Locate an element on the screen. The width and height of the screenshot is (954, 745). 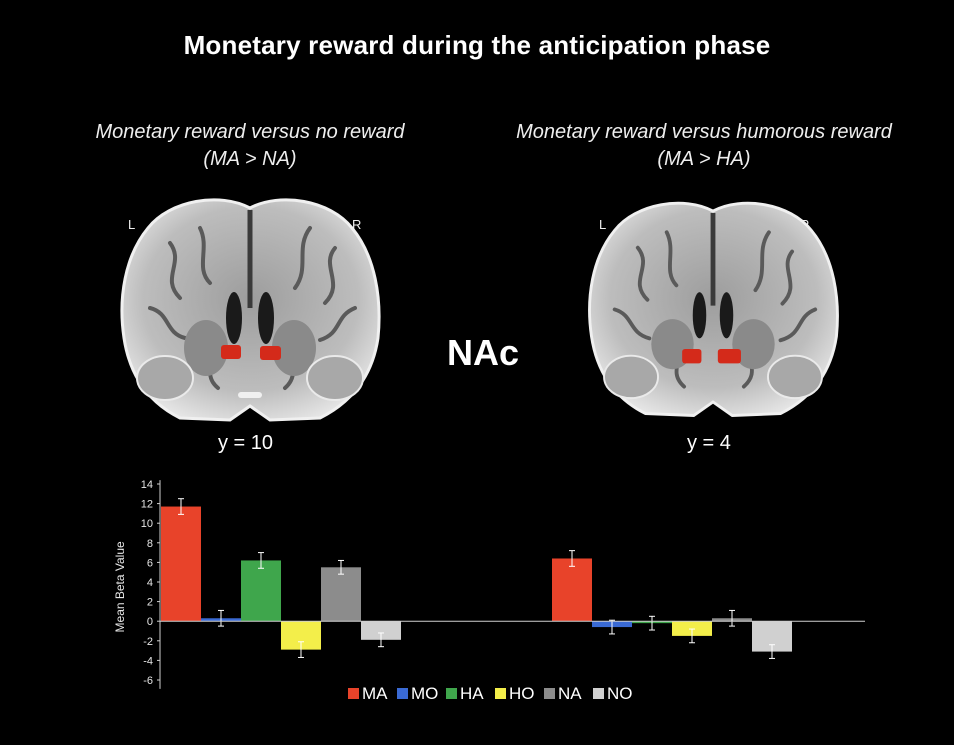
legend-swatch-ma is located at coordinates (353, 693).